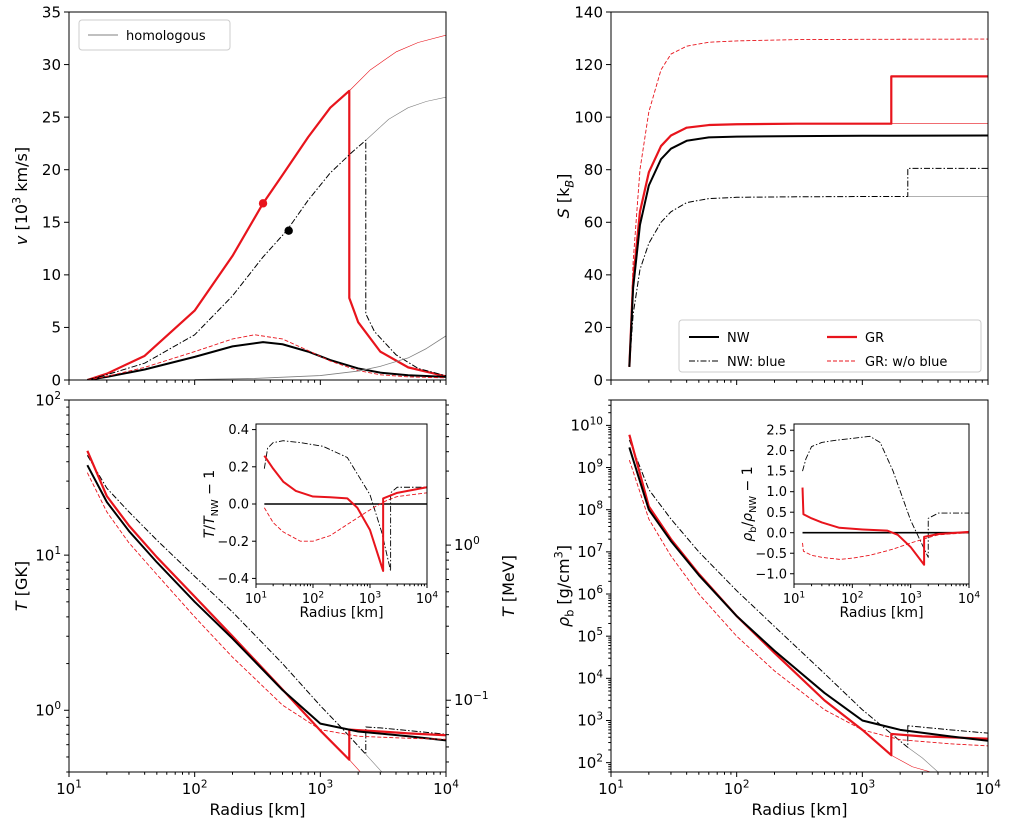  What do you see at coordinates (51, 12) in the screenshot?
I see `velocity-ytick-label: 35` at bounding box center [51, 12].